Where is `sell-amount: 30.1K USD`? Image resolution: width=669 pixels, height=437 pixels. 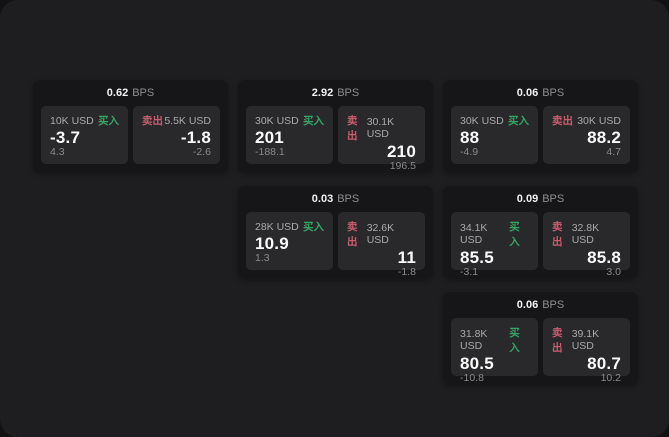
sell-amount: 30.1K USD is located at coordinates (380, 128).